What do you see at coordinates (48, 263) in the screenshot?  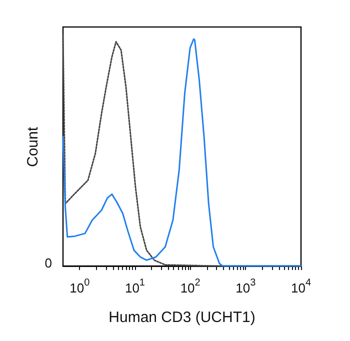 I see `text: 0` at bounding box center [48, 263].